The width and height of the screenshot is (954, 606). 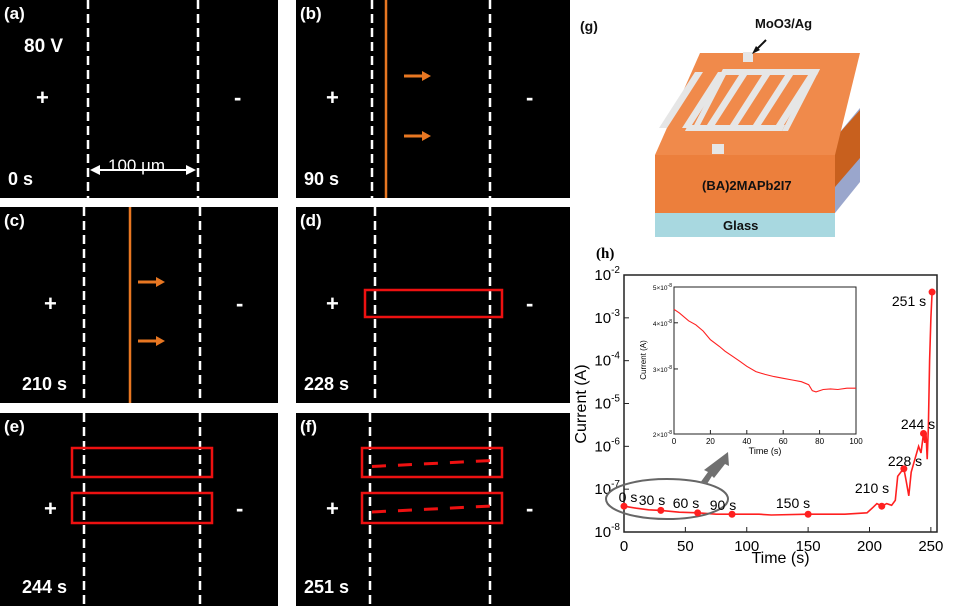 I want to click on scale-bar-label: 100 µm, so click(x=137, y=165).